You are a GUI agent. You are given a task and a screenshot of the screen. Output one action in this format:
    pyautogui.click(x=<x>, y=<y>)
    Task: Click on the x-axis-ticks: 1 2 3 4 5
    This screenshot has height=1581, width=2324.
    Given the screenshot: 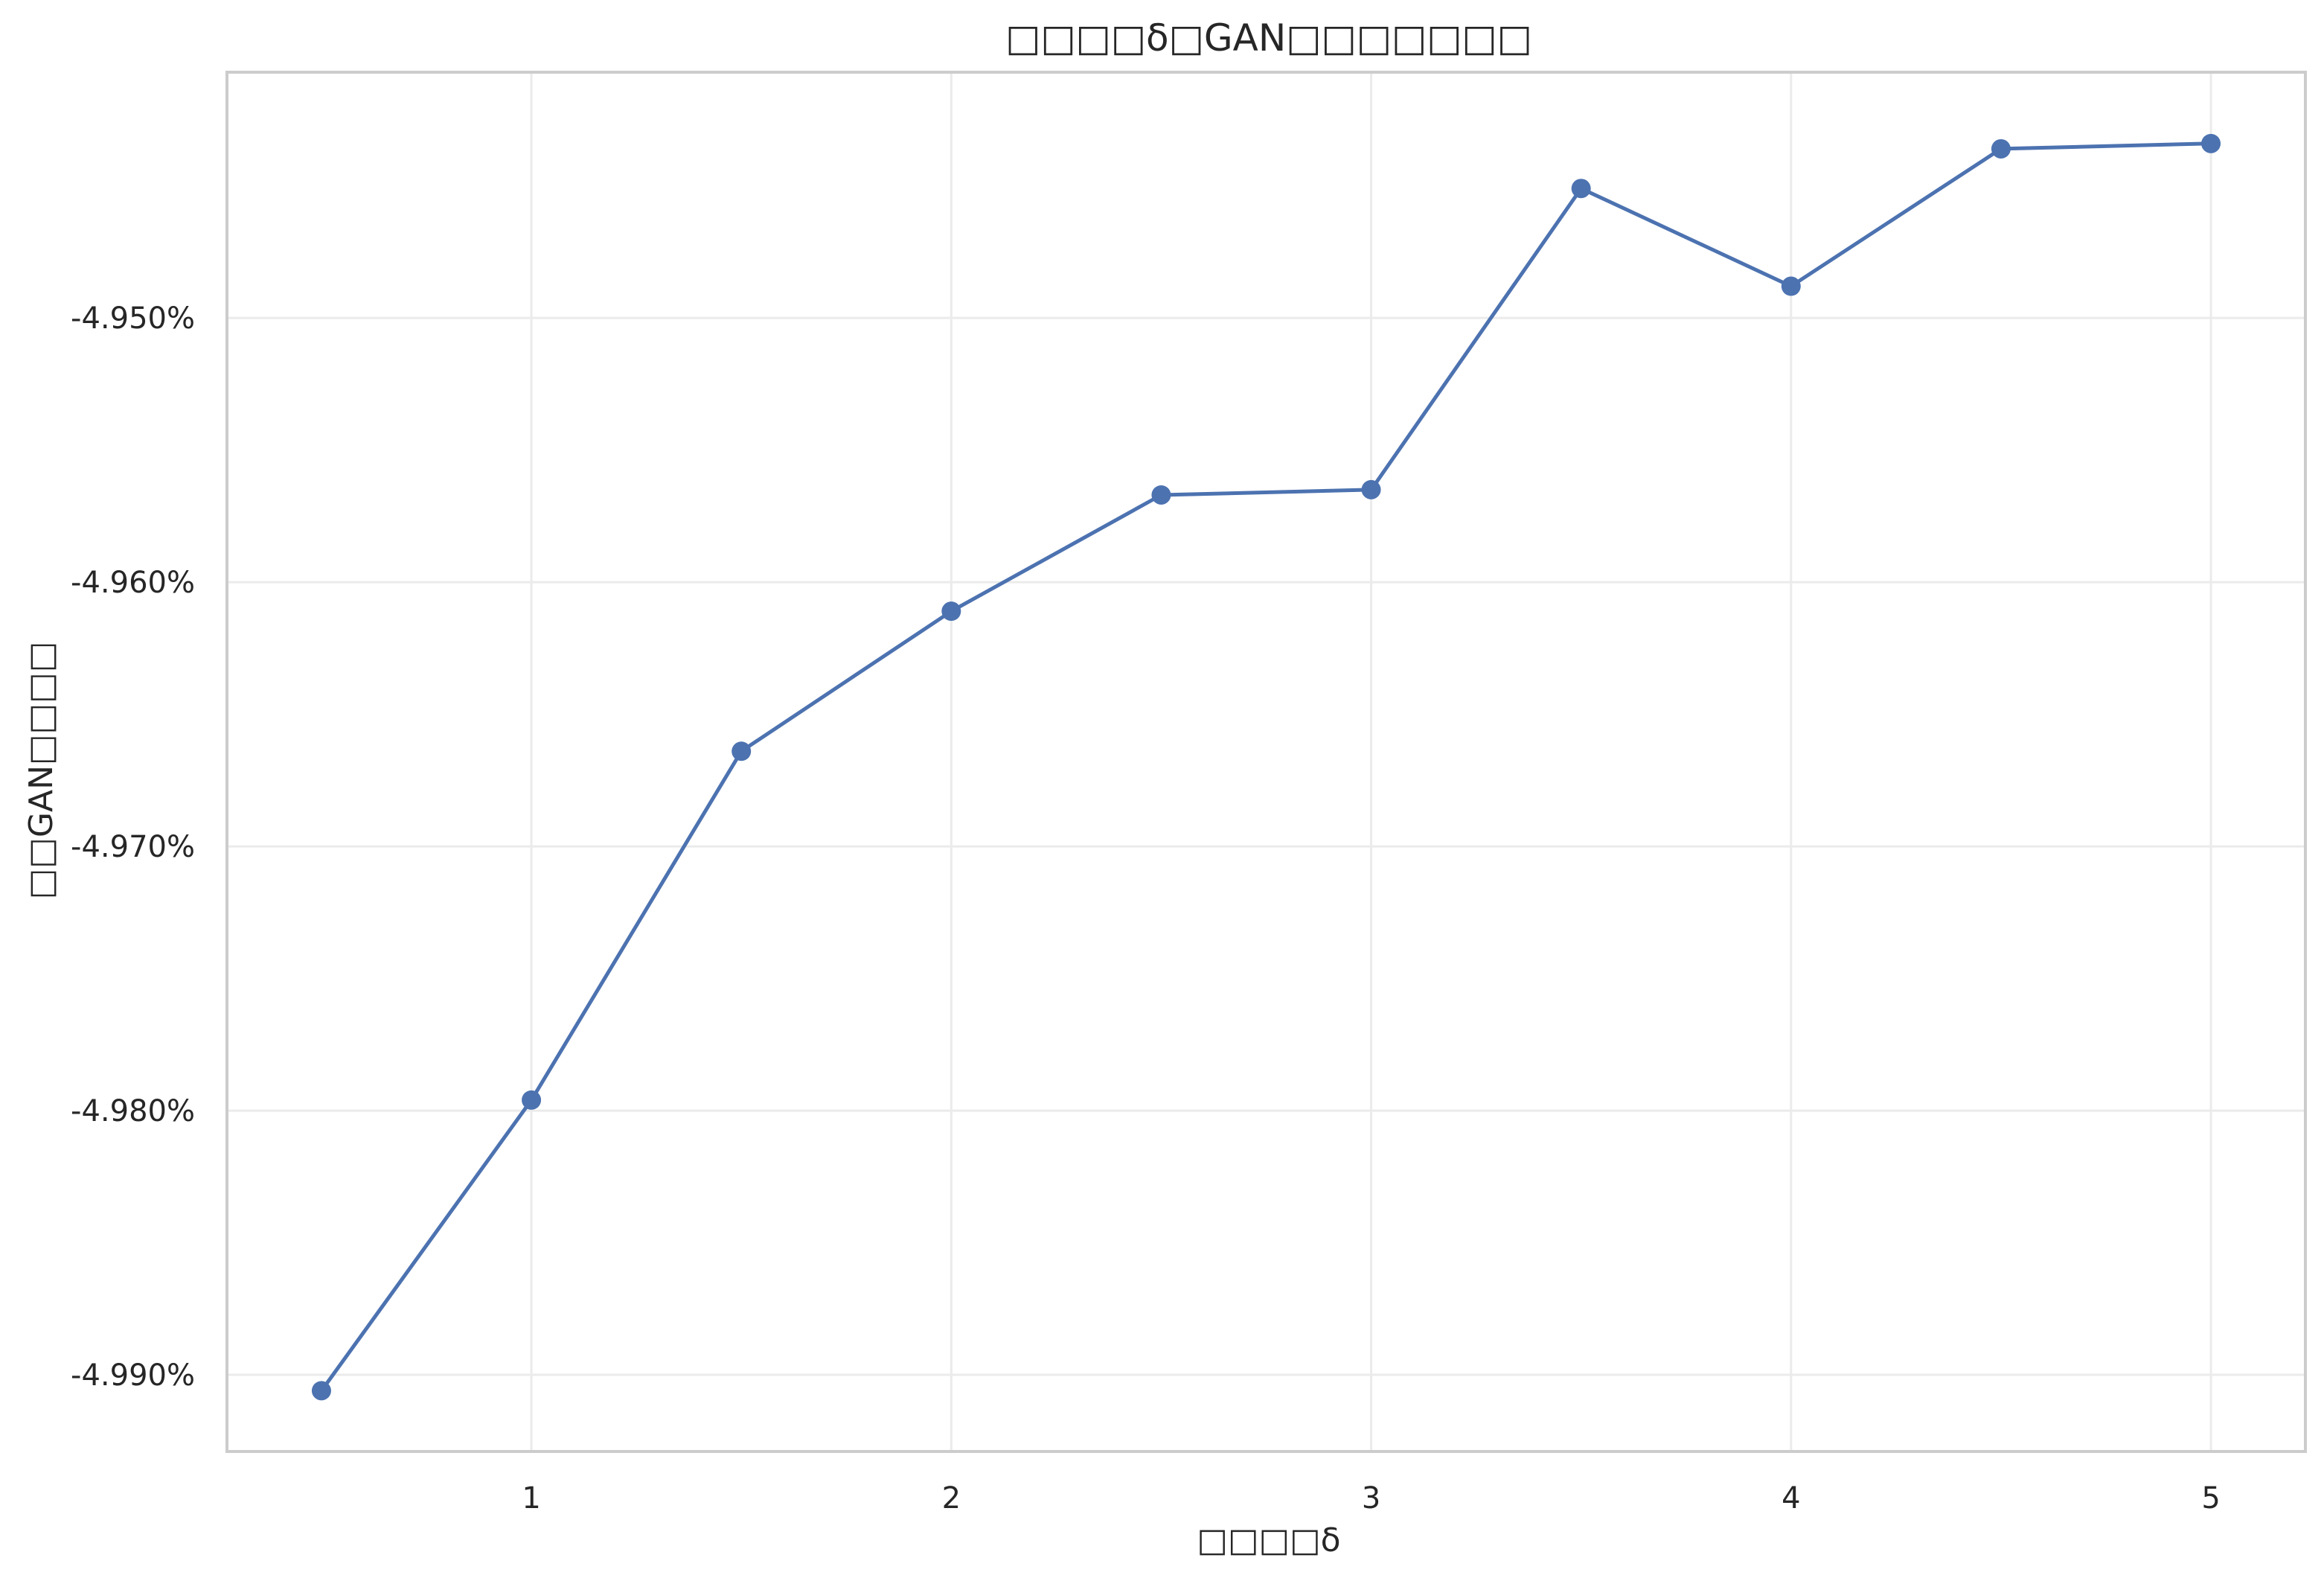 What is the action you would take?
    pyautogui.click(x=1371, y=1498)
    